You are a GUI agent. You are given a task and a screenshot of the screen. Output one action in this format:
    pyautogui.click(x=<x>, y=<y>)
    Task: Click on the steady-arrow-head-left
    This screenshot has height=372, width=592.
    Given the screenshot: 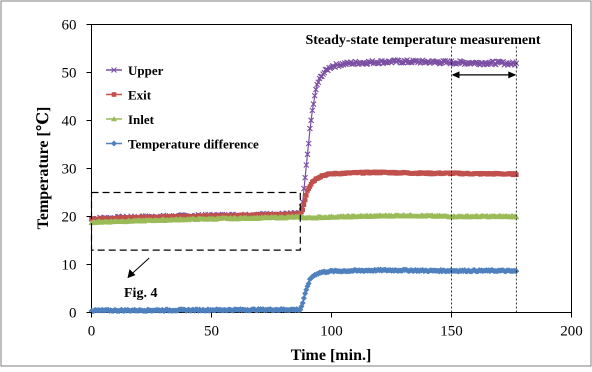 What is the action you would take?
    pyautogui.click(x=455, y=75)
    